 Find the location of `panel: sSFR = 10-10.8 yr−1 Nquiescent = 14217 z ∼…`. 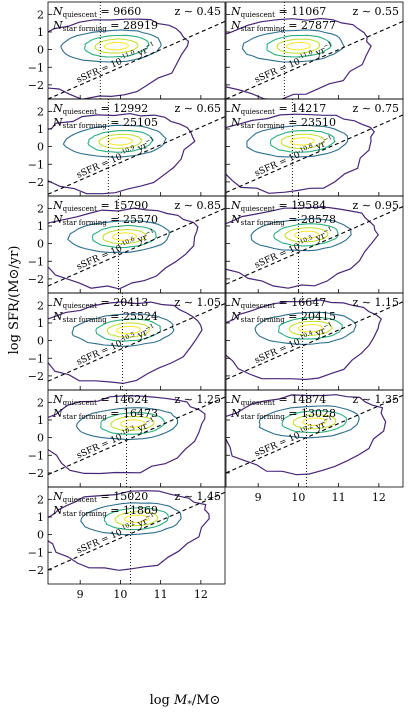

panel: sSFR = 10-10.8 yr−1 Nquiescent = 14217 z ∼… is located at coordinates (314, 147).